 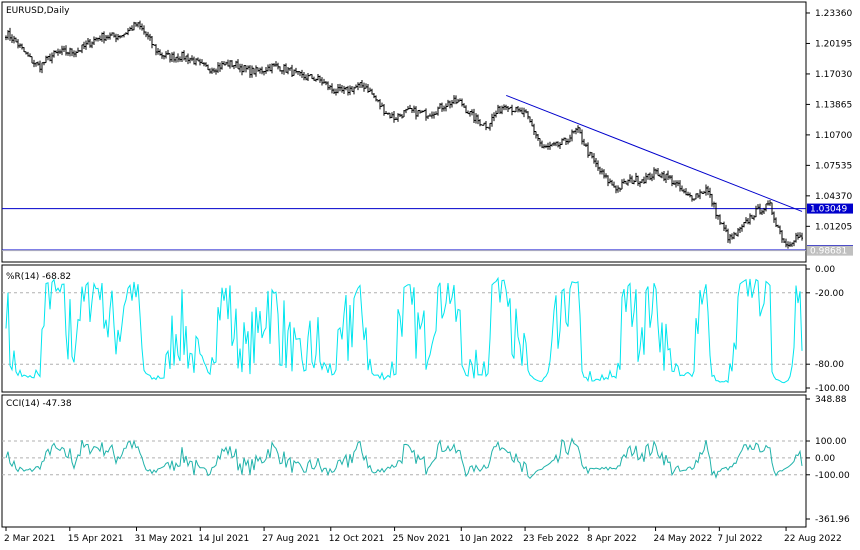 I want to click on x-tick-label: 25 Nov 2021, so click(x=422, y=539).